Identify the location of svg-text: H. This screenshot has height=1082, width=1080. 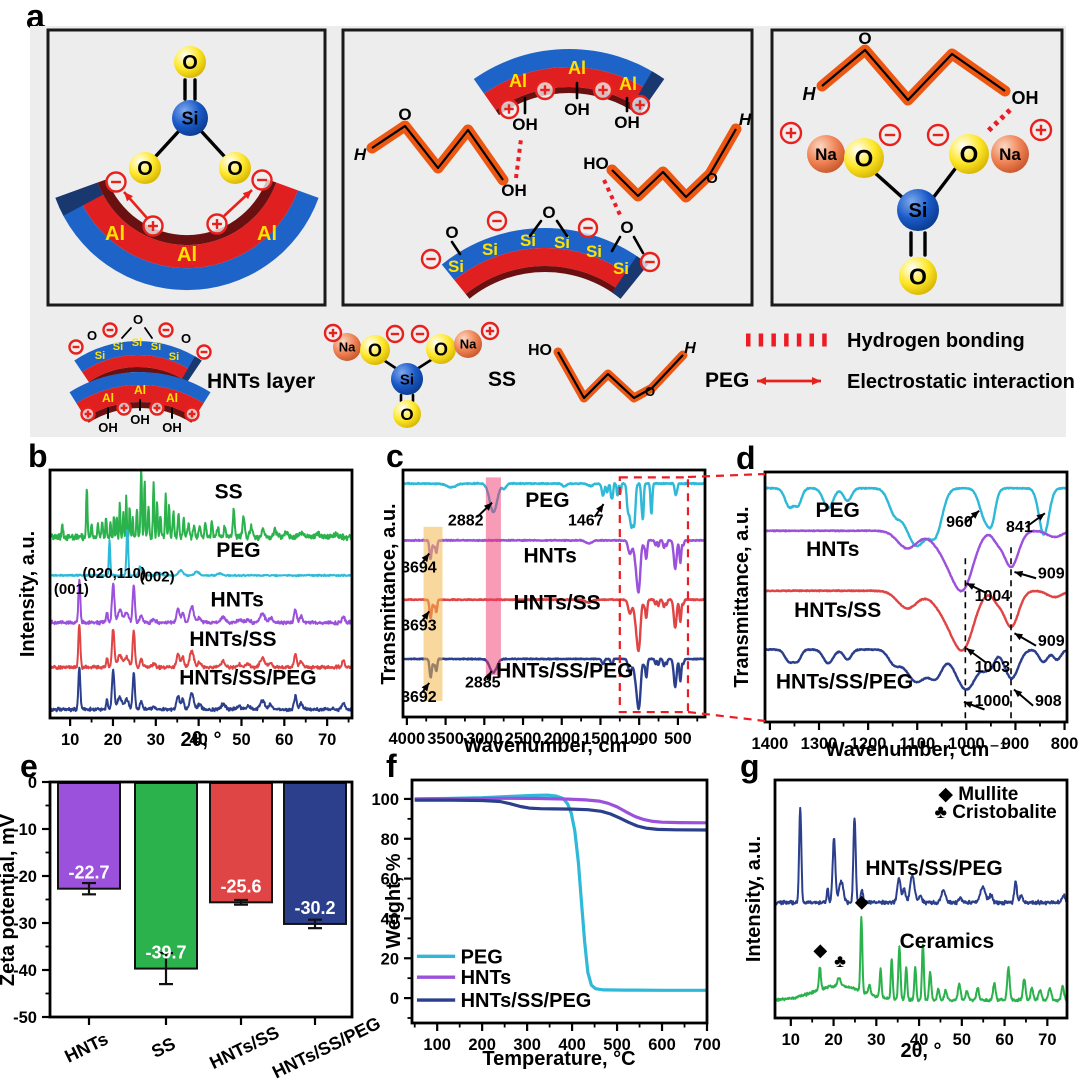
(745, 119).